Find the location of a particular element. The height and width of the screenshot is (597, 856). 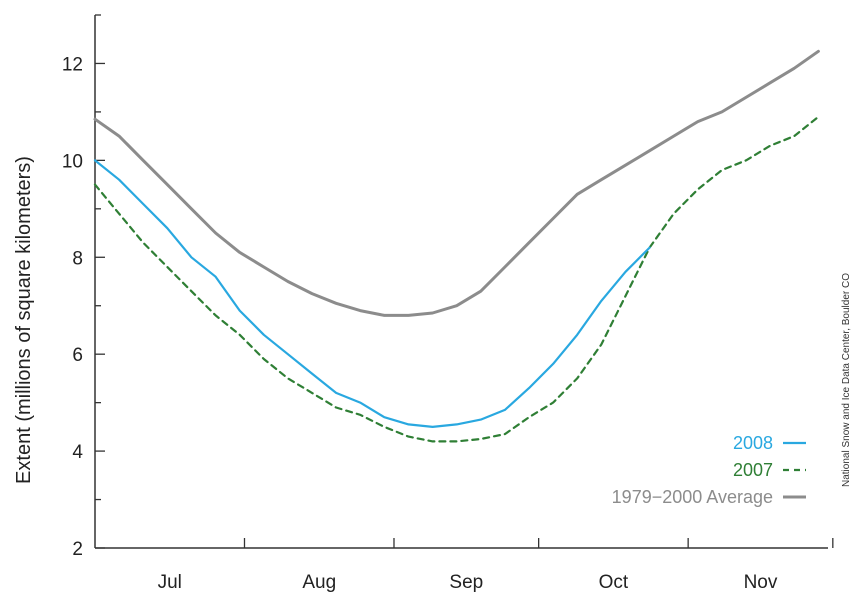

x-tick-label: Nov is located at coordinates (761, 582).